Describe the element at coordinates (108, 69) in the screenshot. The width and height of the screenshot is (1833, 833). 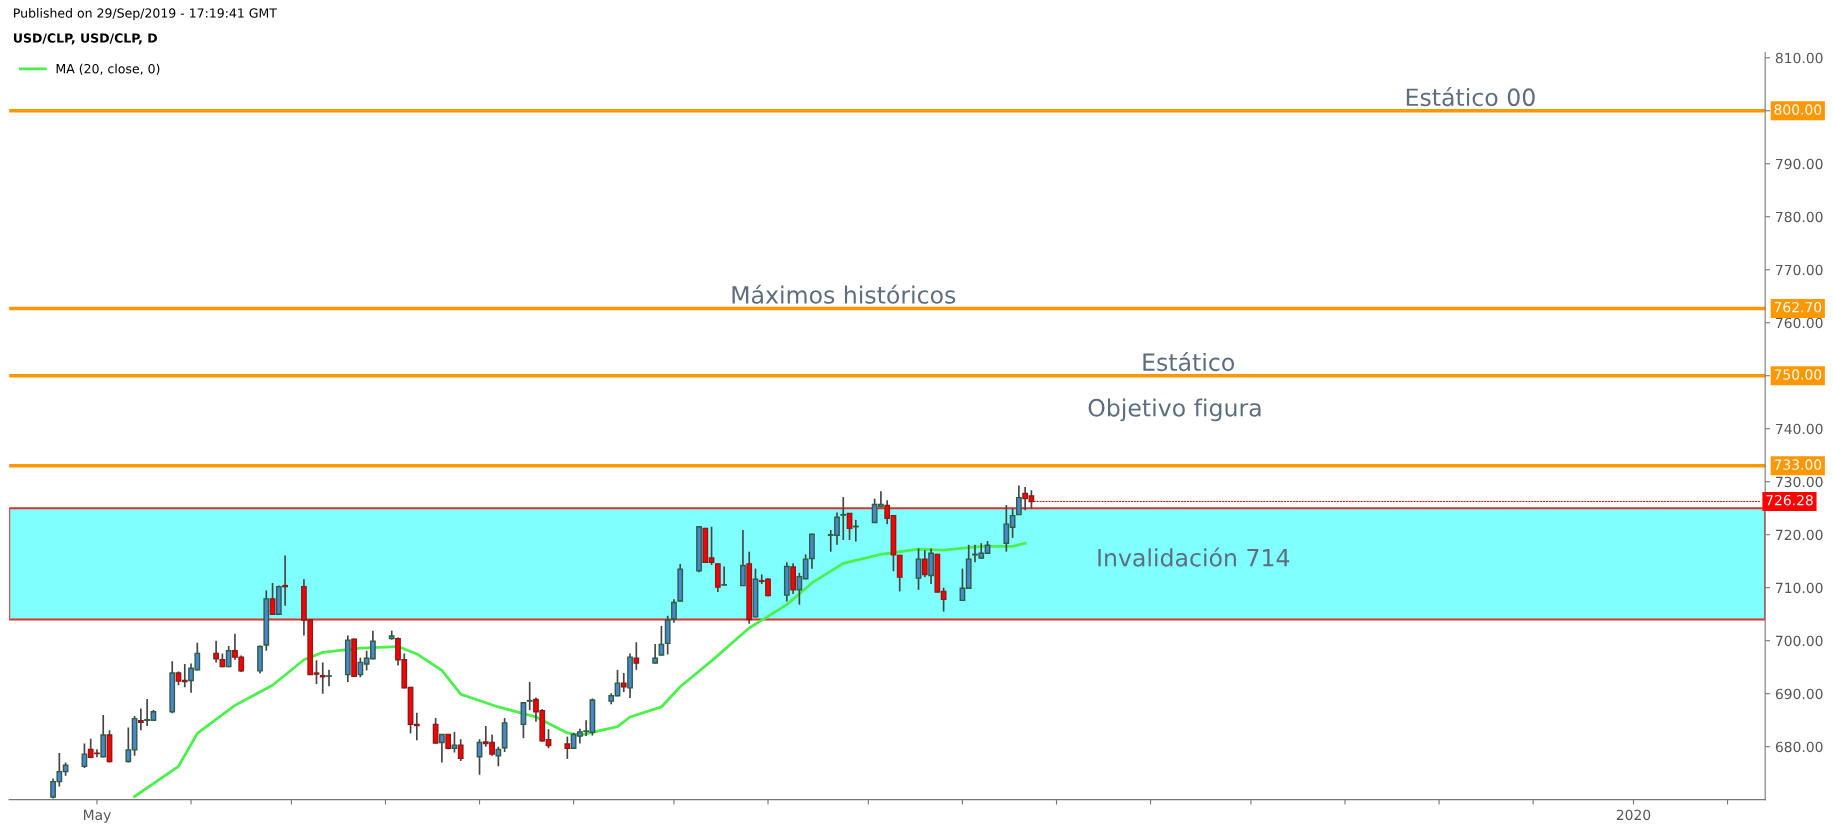
I see `legend-label: MA (20, close, 0)` at that location.